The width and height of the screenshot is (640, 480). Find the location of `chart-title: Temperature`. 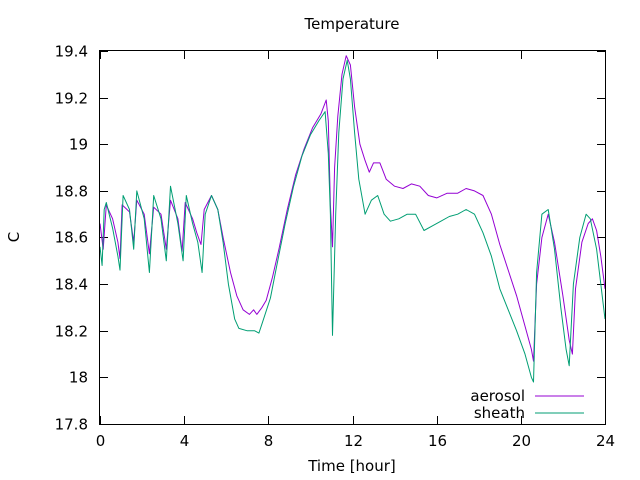

chart-title: Temperature is located at coordinates (351, 24).